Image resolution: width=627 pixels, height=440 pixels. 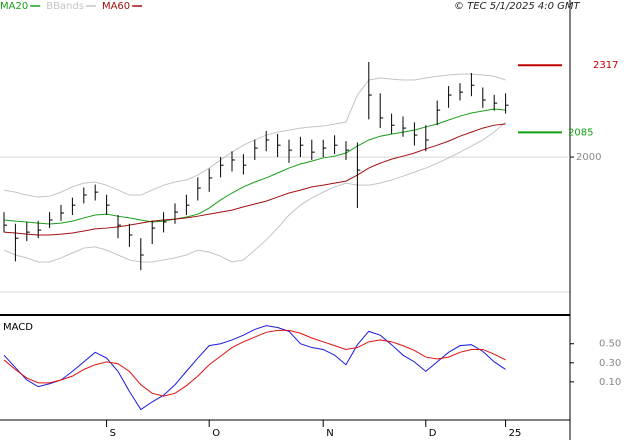 I want to click on y-tick-label: 0.10, so click(x=610, y=382).